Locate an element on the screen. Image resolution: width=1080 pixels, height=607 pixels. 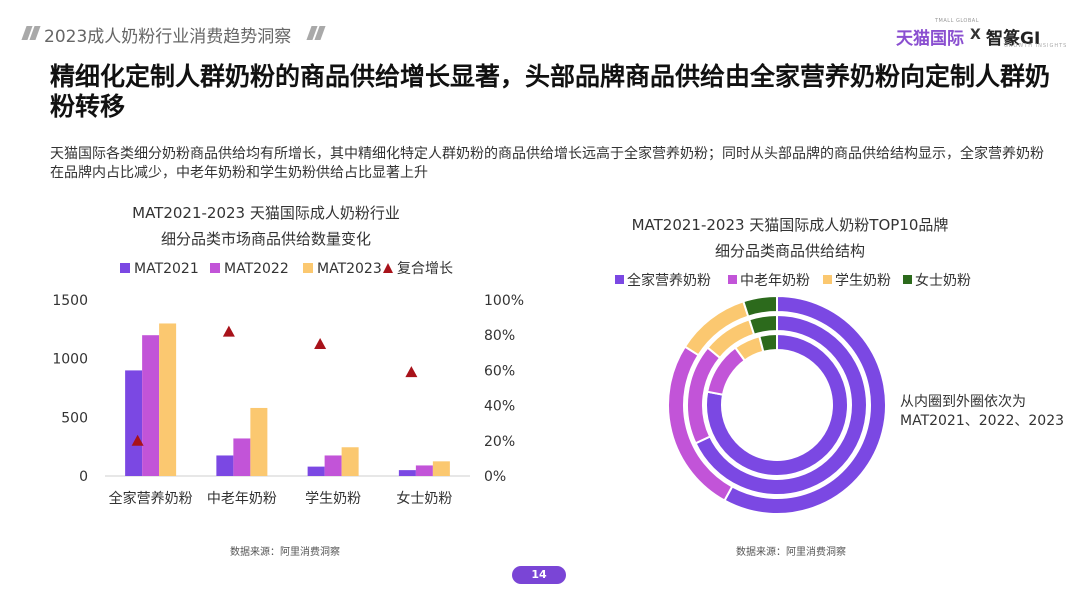
bar-legend-item: MAT2023 is located at coordinates (342, 269).